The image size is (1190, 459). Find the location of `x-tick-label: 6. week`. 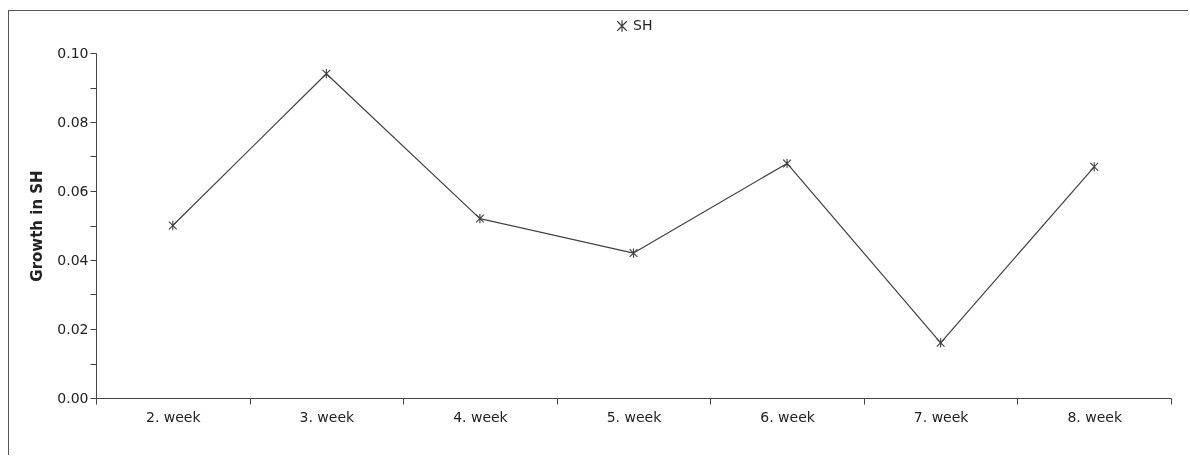

x-tick-label: 6. week is located at coordinates (788, 416).